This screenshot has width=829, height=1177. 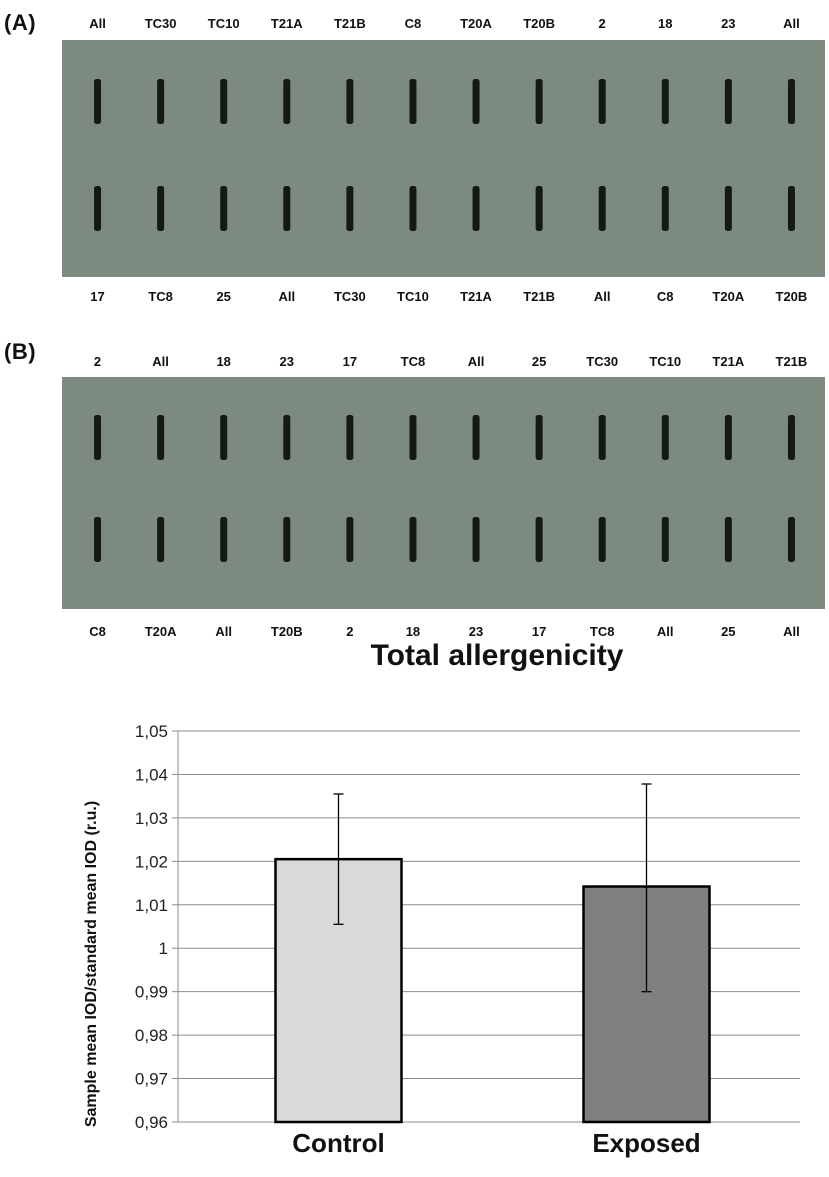 What do you see at coordinates (444, 296) in the screenshot?
I see `panel-a-bottom-labels: 17 TC8 25 All TC30 TC10 T21A T21B All C8 T20A T20B` at bounding box center [444, 296].